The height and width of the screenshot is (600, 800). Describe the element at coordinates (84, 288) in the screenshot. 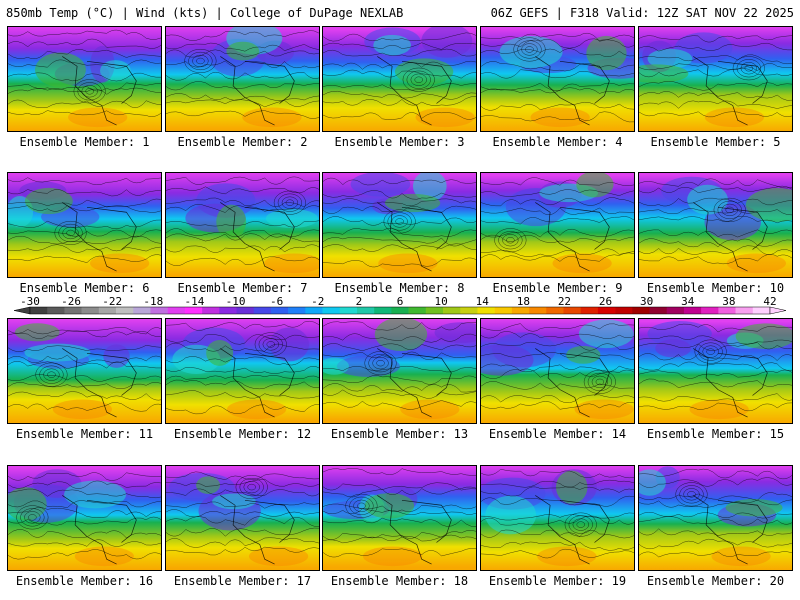

I see `ensemble-member-label: Ensemble Member: 6` at that location.